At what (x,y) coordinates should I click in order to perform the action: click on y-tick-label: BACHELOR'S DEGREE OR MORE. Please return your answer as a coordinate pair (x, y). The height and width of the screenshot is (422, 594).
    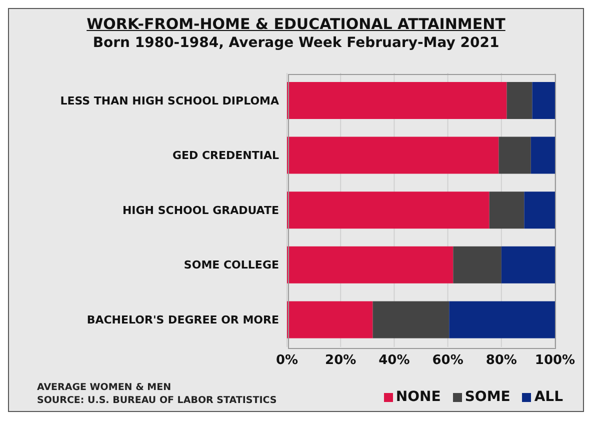
    Looking at the image, I should click on (182, 320).